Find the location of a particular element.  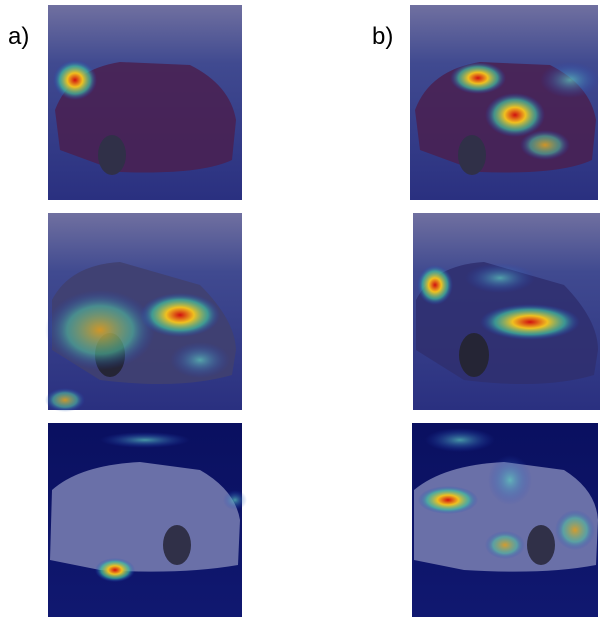

panel-label: b) is located at coordinates (382, 36).